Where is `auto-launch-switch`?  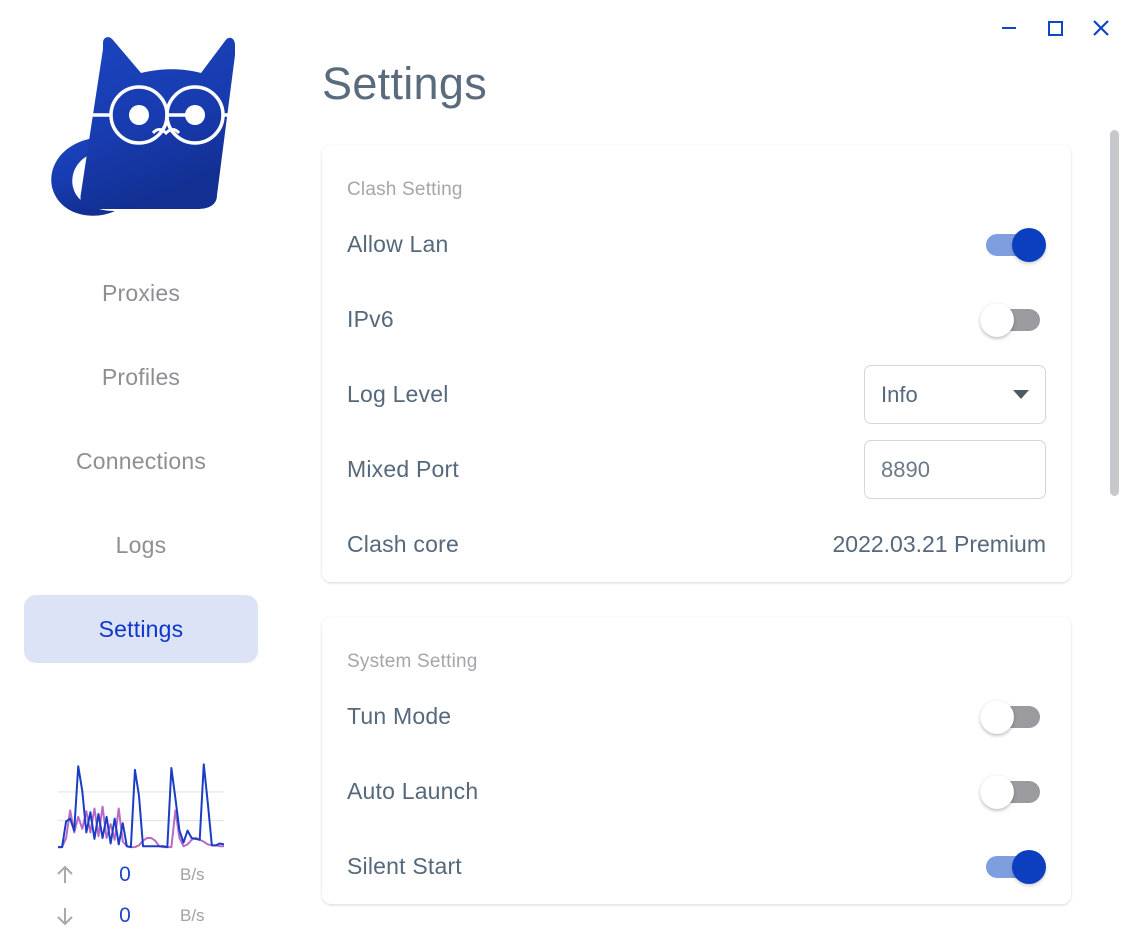
auto-launch-switch is located at coordinates (1013, 792).